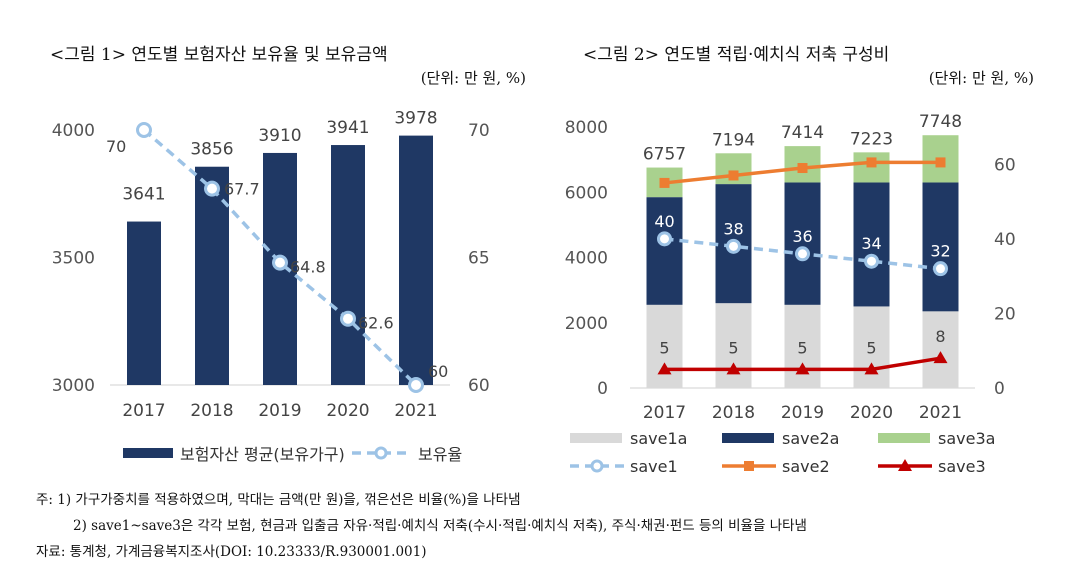 The image size is (1089, 583). What do you see at coordinates (438, 371) in the screenshot?
I see `line-data-label: 60` at bounding box center [438, 371].